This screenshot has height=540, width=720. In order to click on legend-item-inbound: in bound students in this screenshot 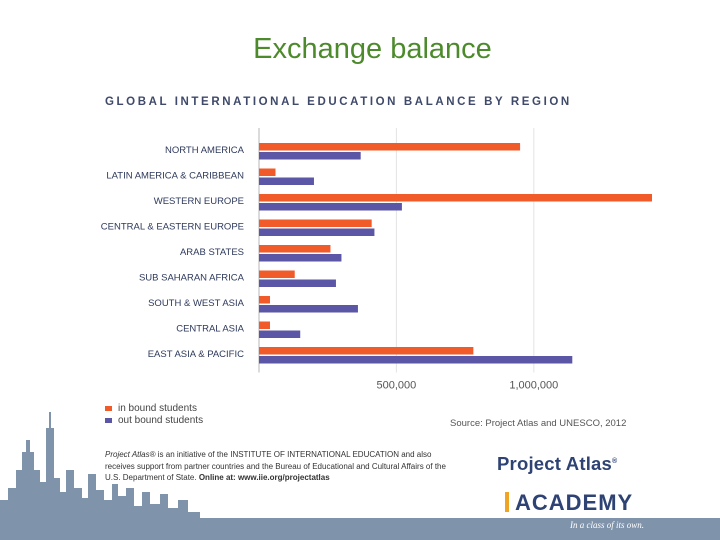, I will do `click(154, 408)`.